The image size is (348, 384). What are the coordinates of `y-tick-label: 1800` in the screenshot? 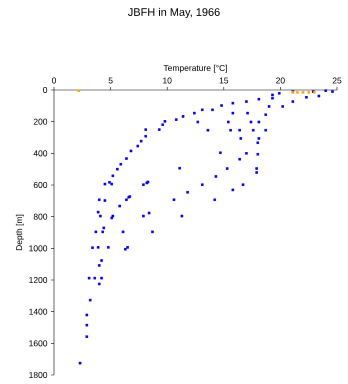 It's located at (38, 375).